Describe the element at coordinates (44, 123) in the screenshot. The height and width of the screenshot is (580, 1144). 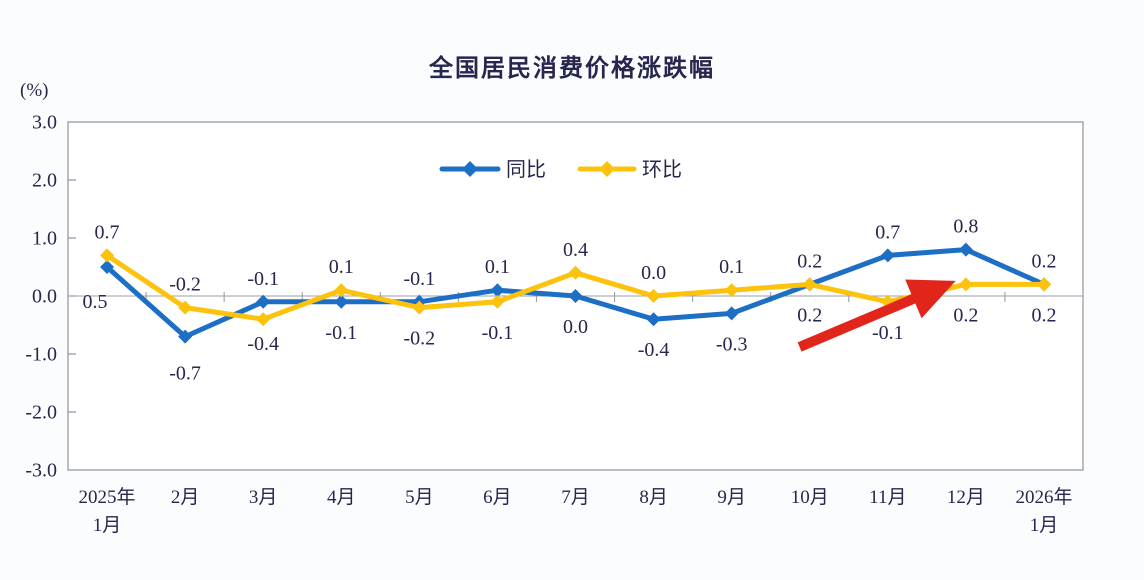
I see `y-axis-tick-label: 3.0` at that location.